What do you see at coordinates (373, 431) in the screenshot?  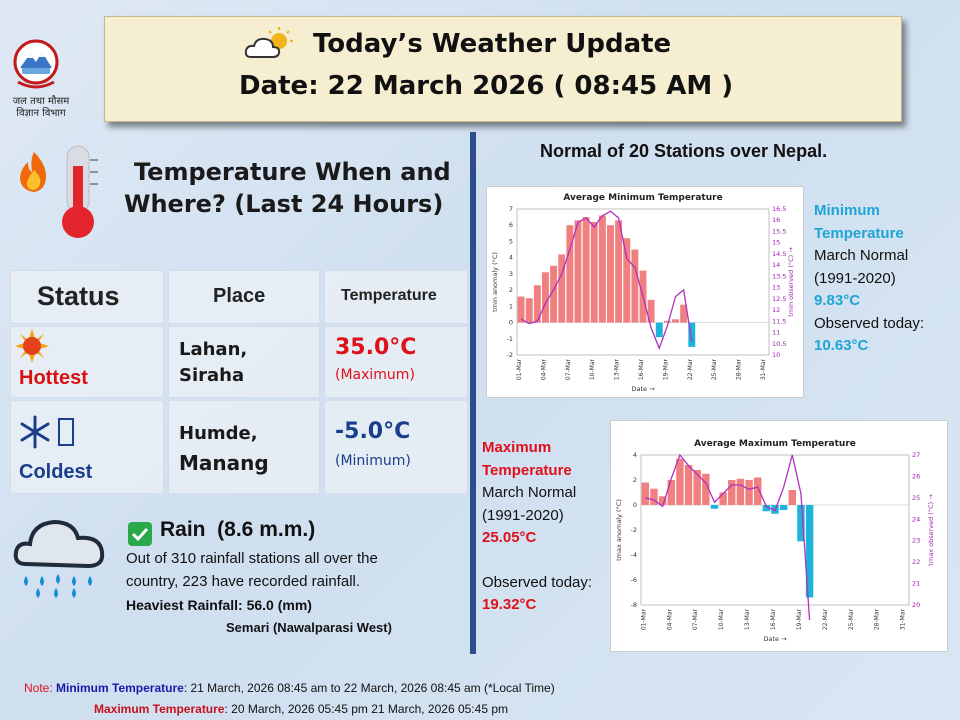 I see `coldest-value: -5.0°C` at bounding box center [373, 431].